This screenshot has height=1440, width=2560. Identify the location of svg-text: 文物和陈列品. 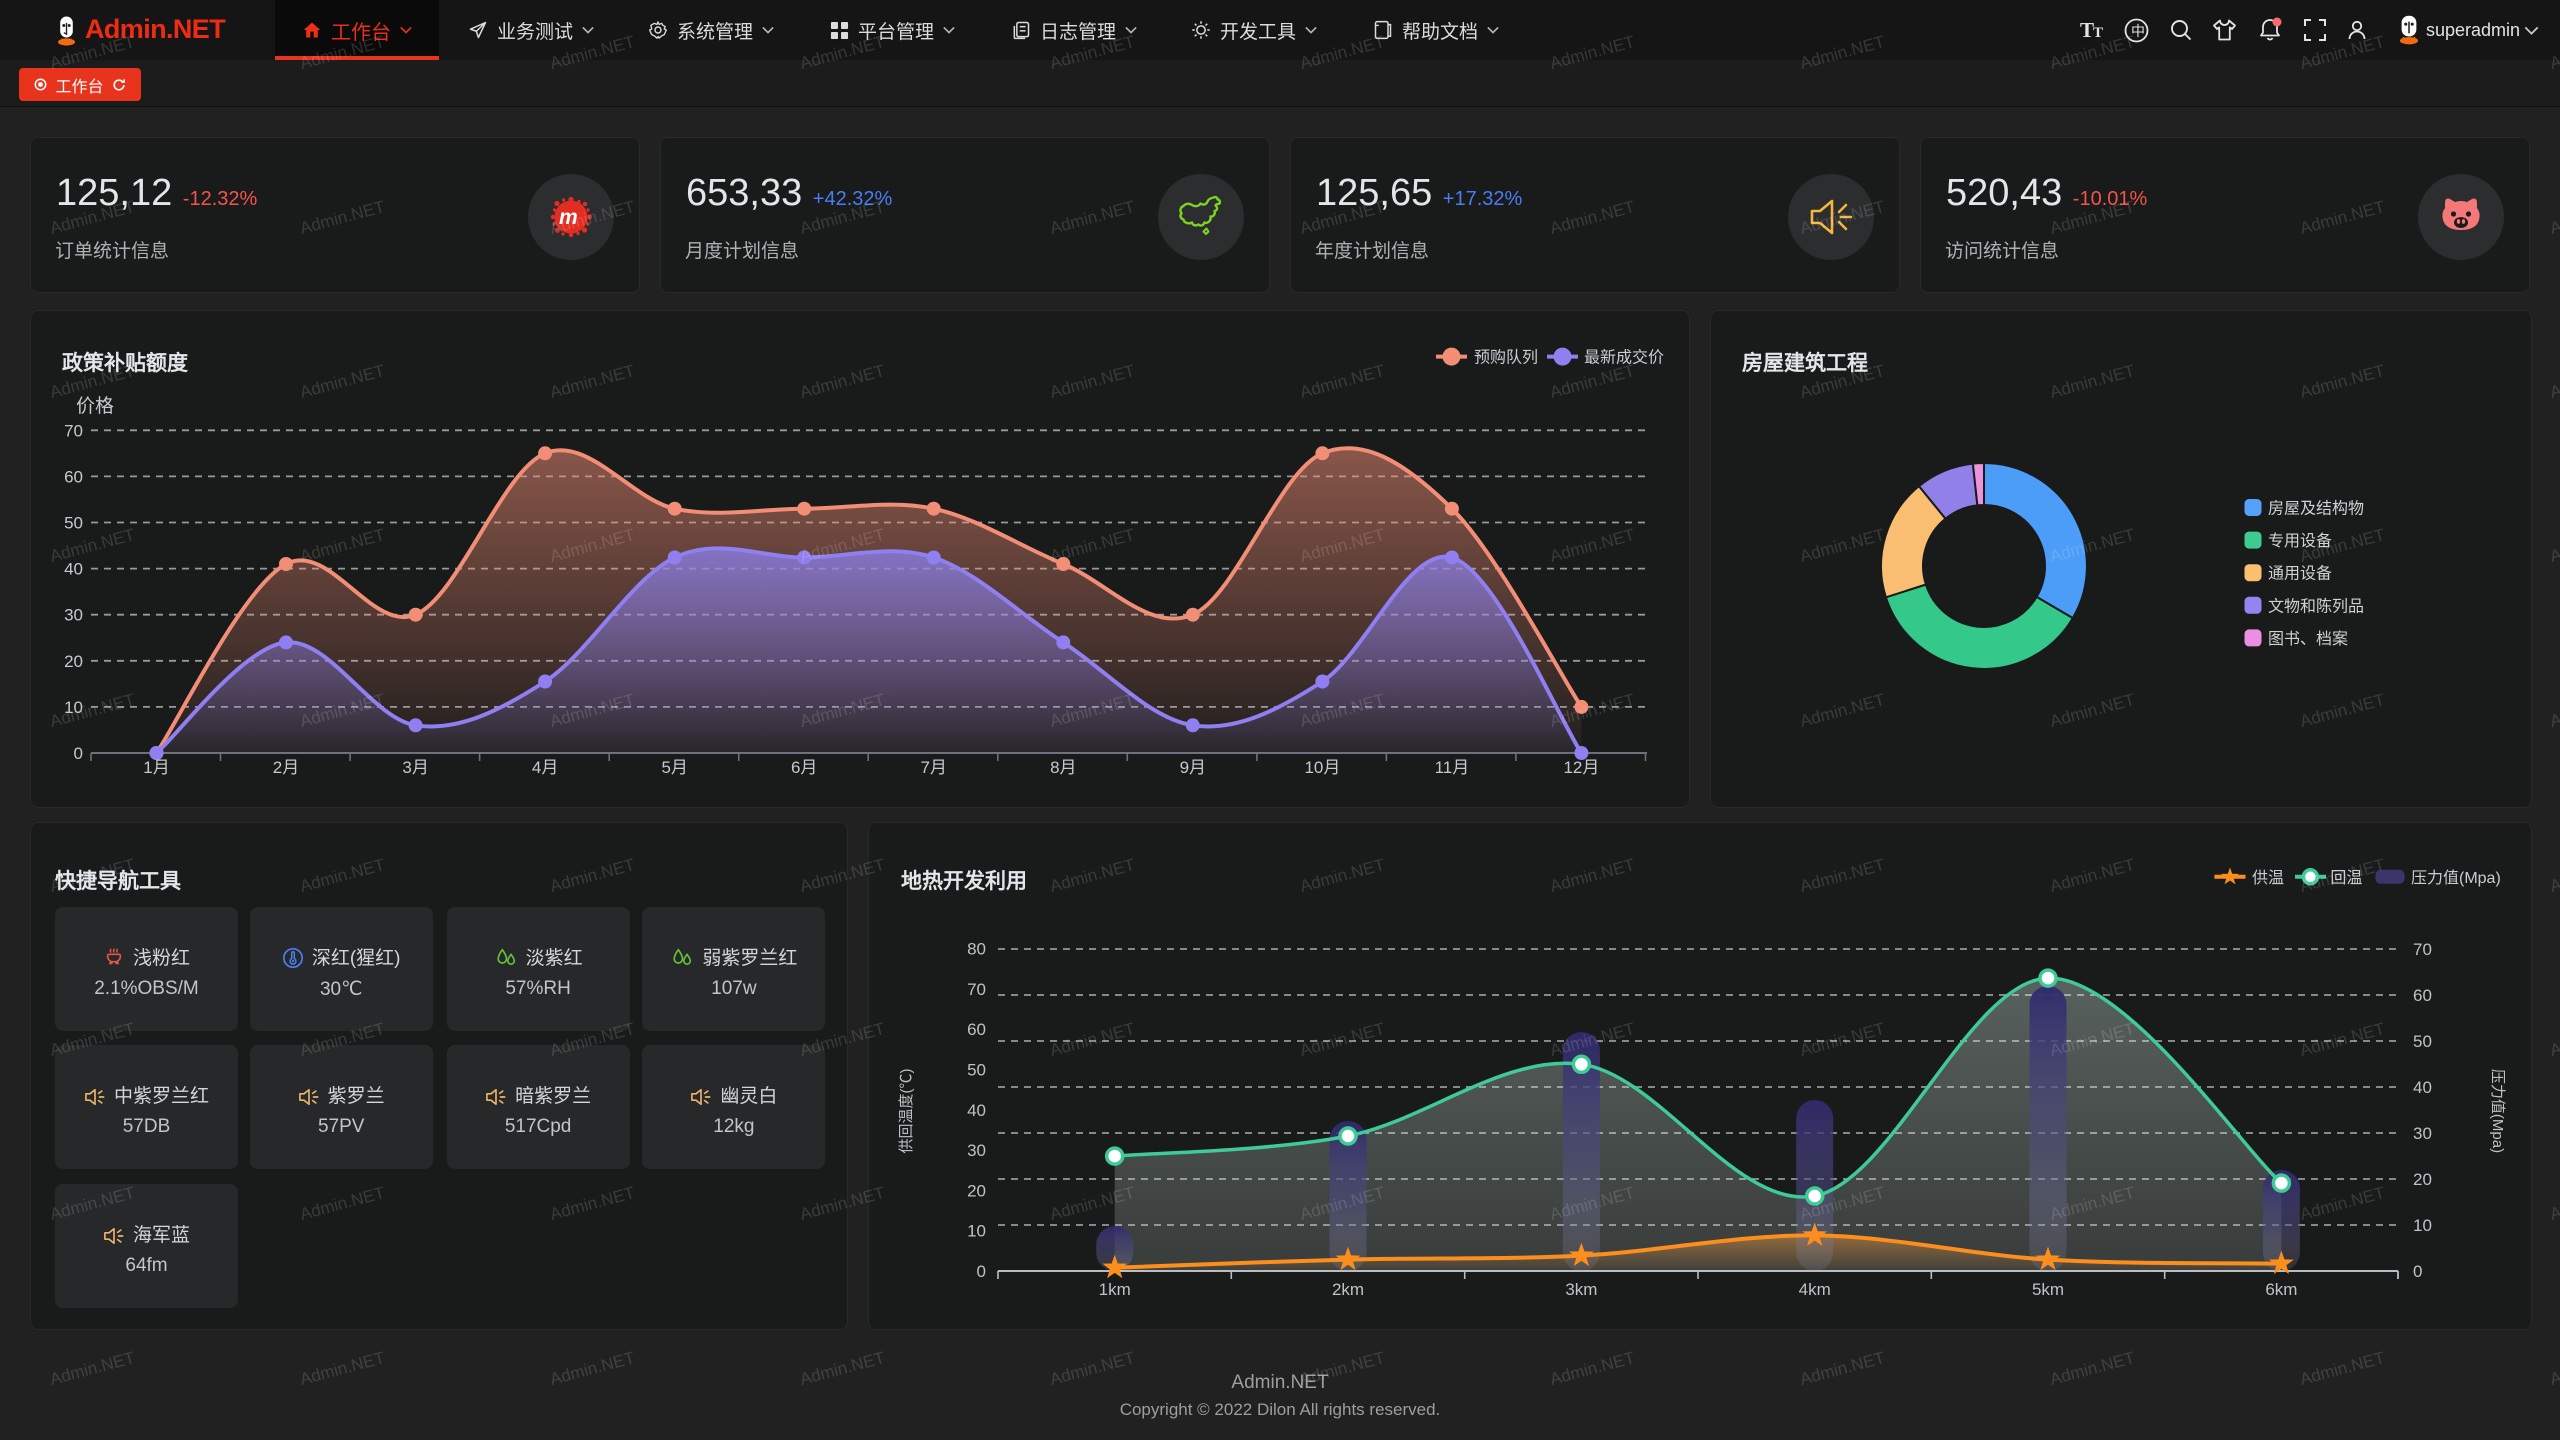
(2316, 606).